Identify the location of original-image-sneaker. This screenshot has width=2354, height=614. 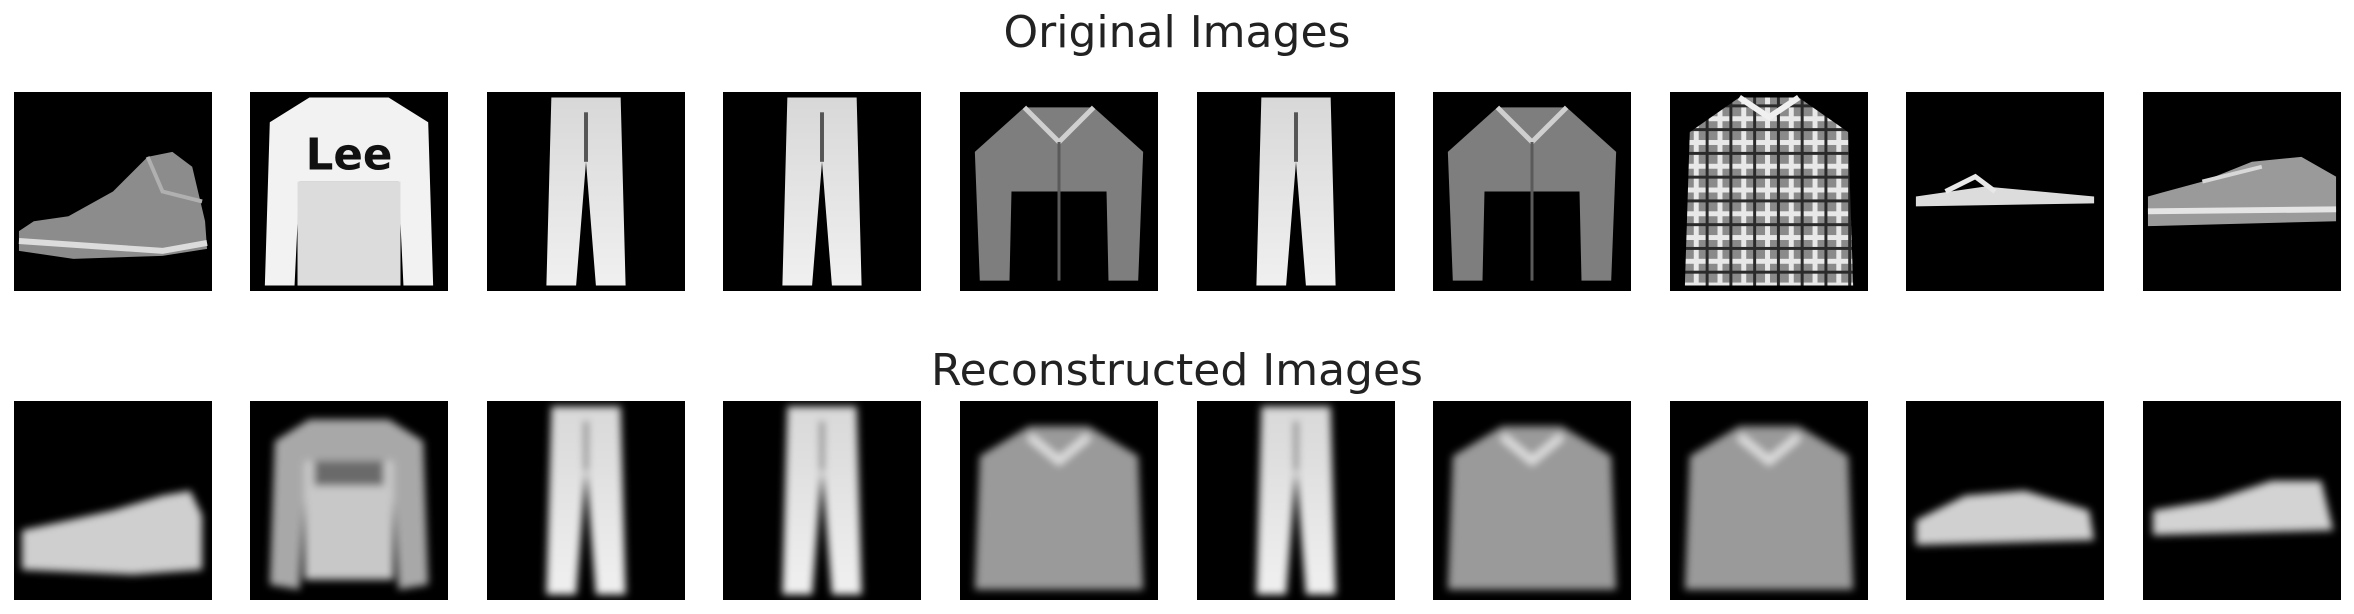
(2242, 191).